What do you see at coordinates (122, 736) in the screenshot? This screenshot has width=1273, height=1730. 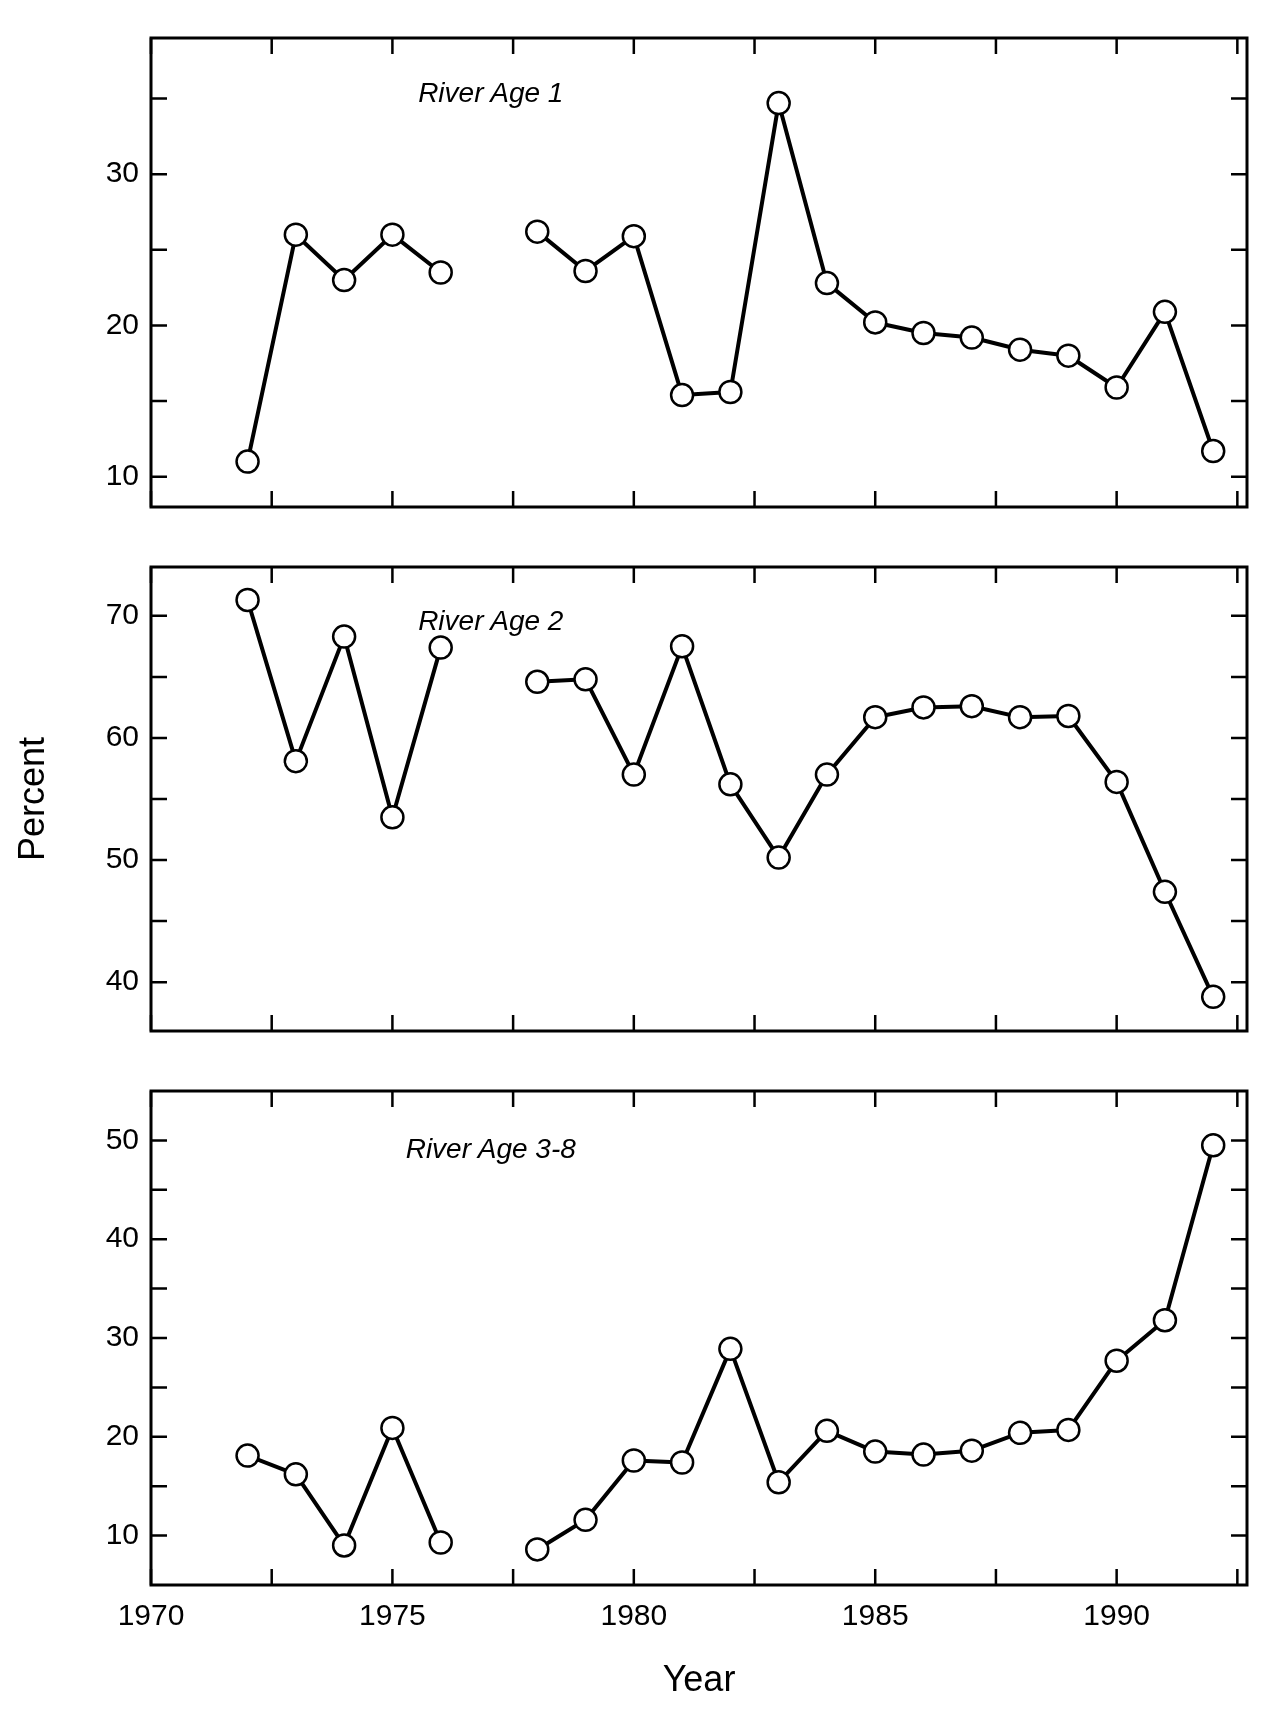 I see `y-tick-label: 60` at bounding box center [122, 736].